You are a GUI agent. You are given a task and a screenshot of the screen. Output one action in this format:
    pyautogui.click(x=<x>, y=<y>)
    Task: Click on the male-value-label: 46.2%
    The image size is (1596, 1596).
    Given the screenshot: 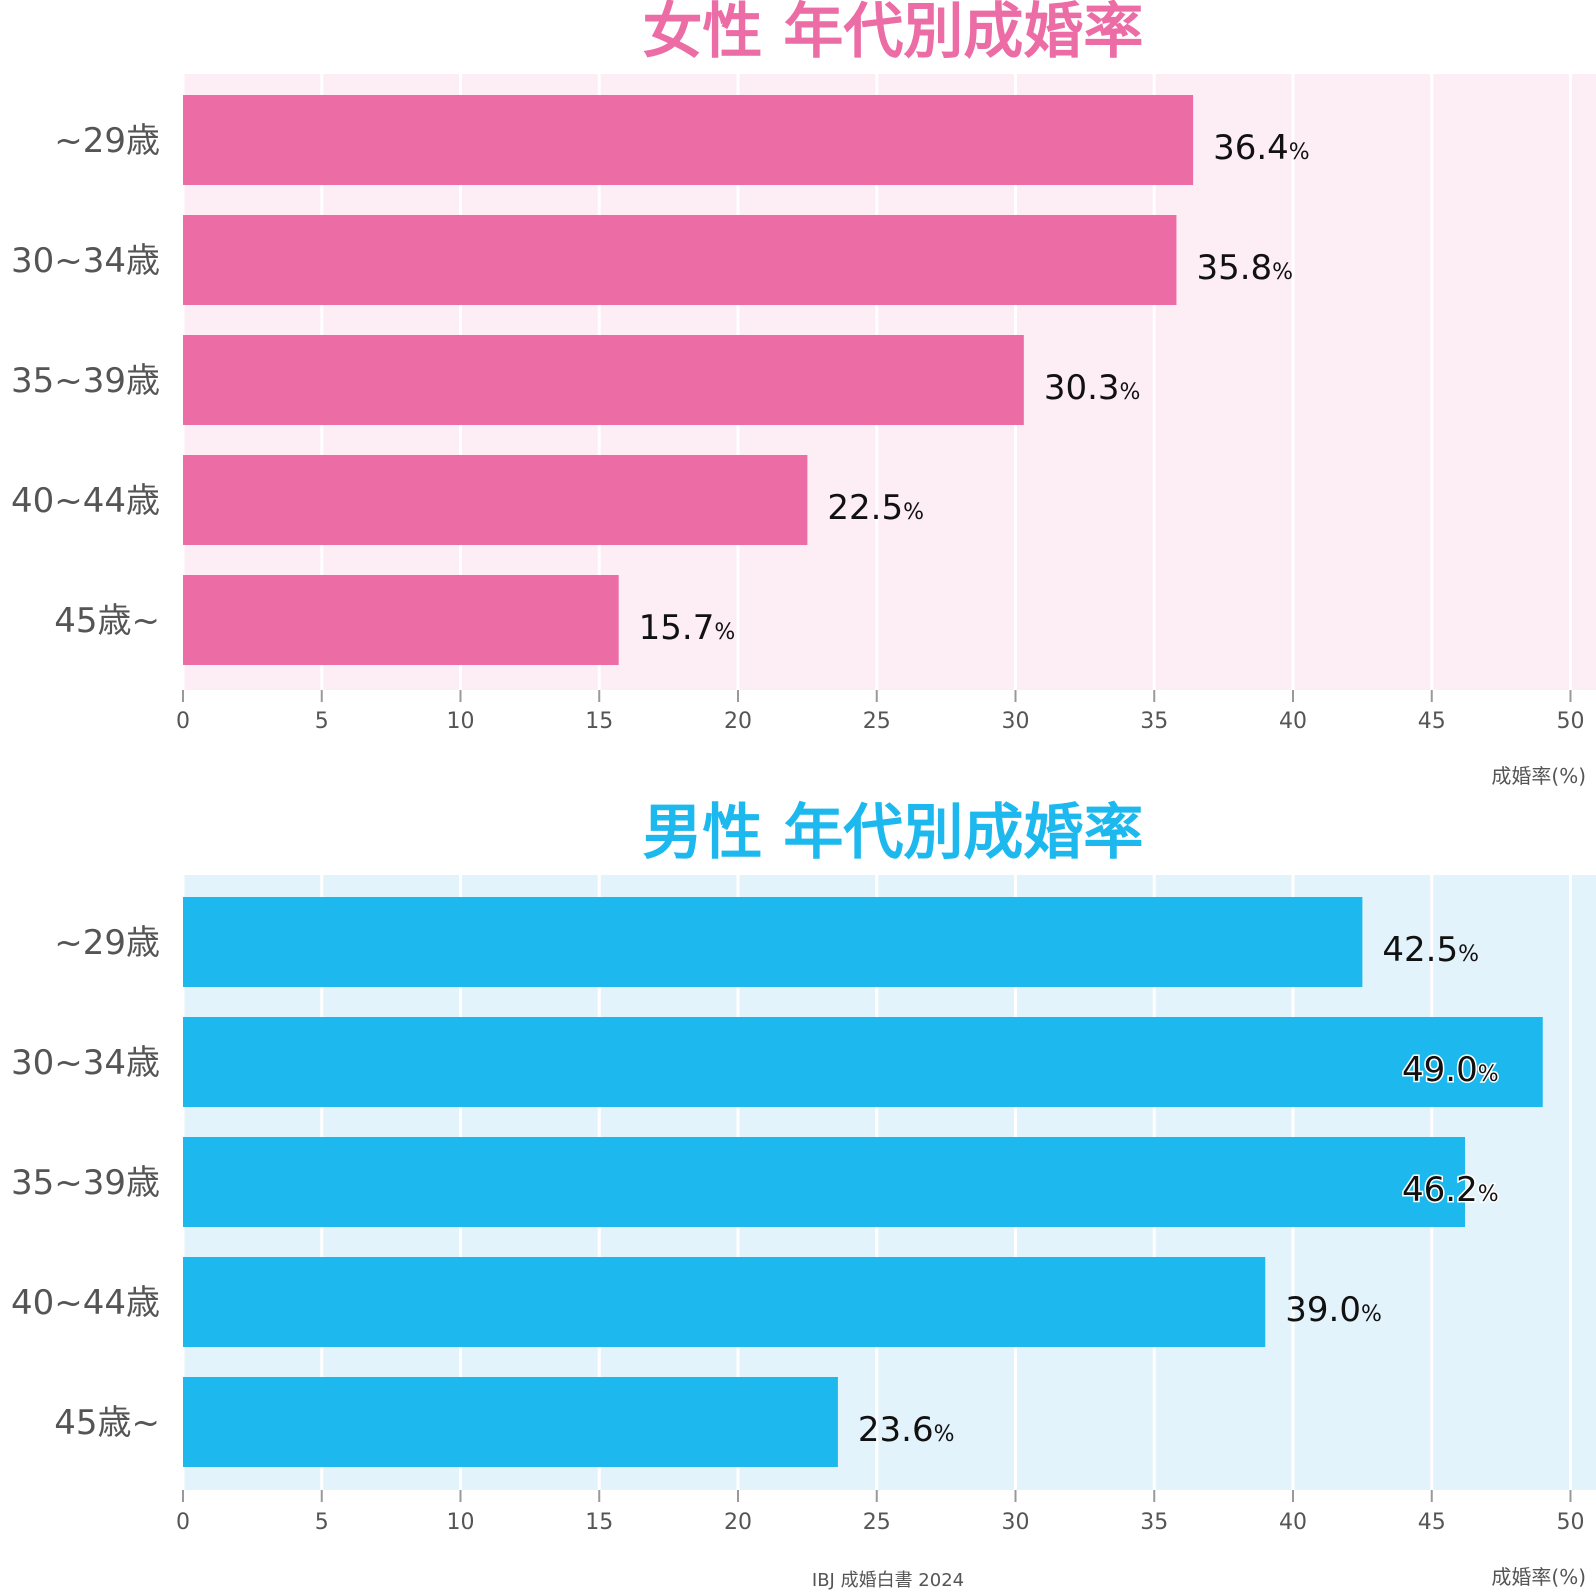 What is the action you would take?
    pyautogui.click(x=1450, y=1190)
    